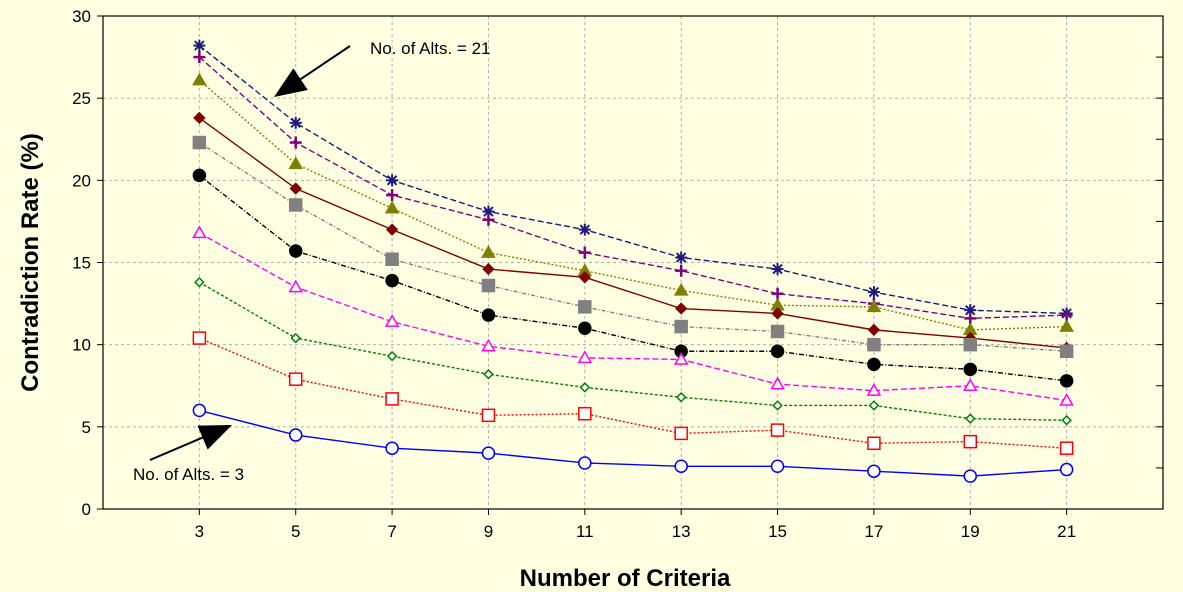 The width and height of the screenshot is (1183, 592). What do you see at coordinates (391, 531) in the screenshot?
I see `x-tick-label-2: 7` at bounding box center [391, 531].